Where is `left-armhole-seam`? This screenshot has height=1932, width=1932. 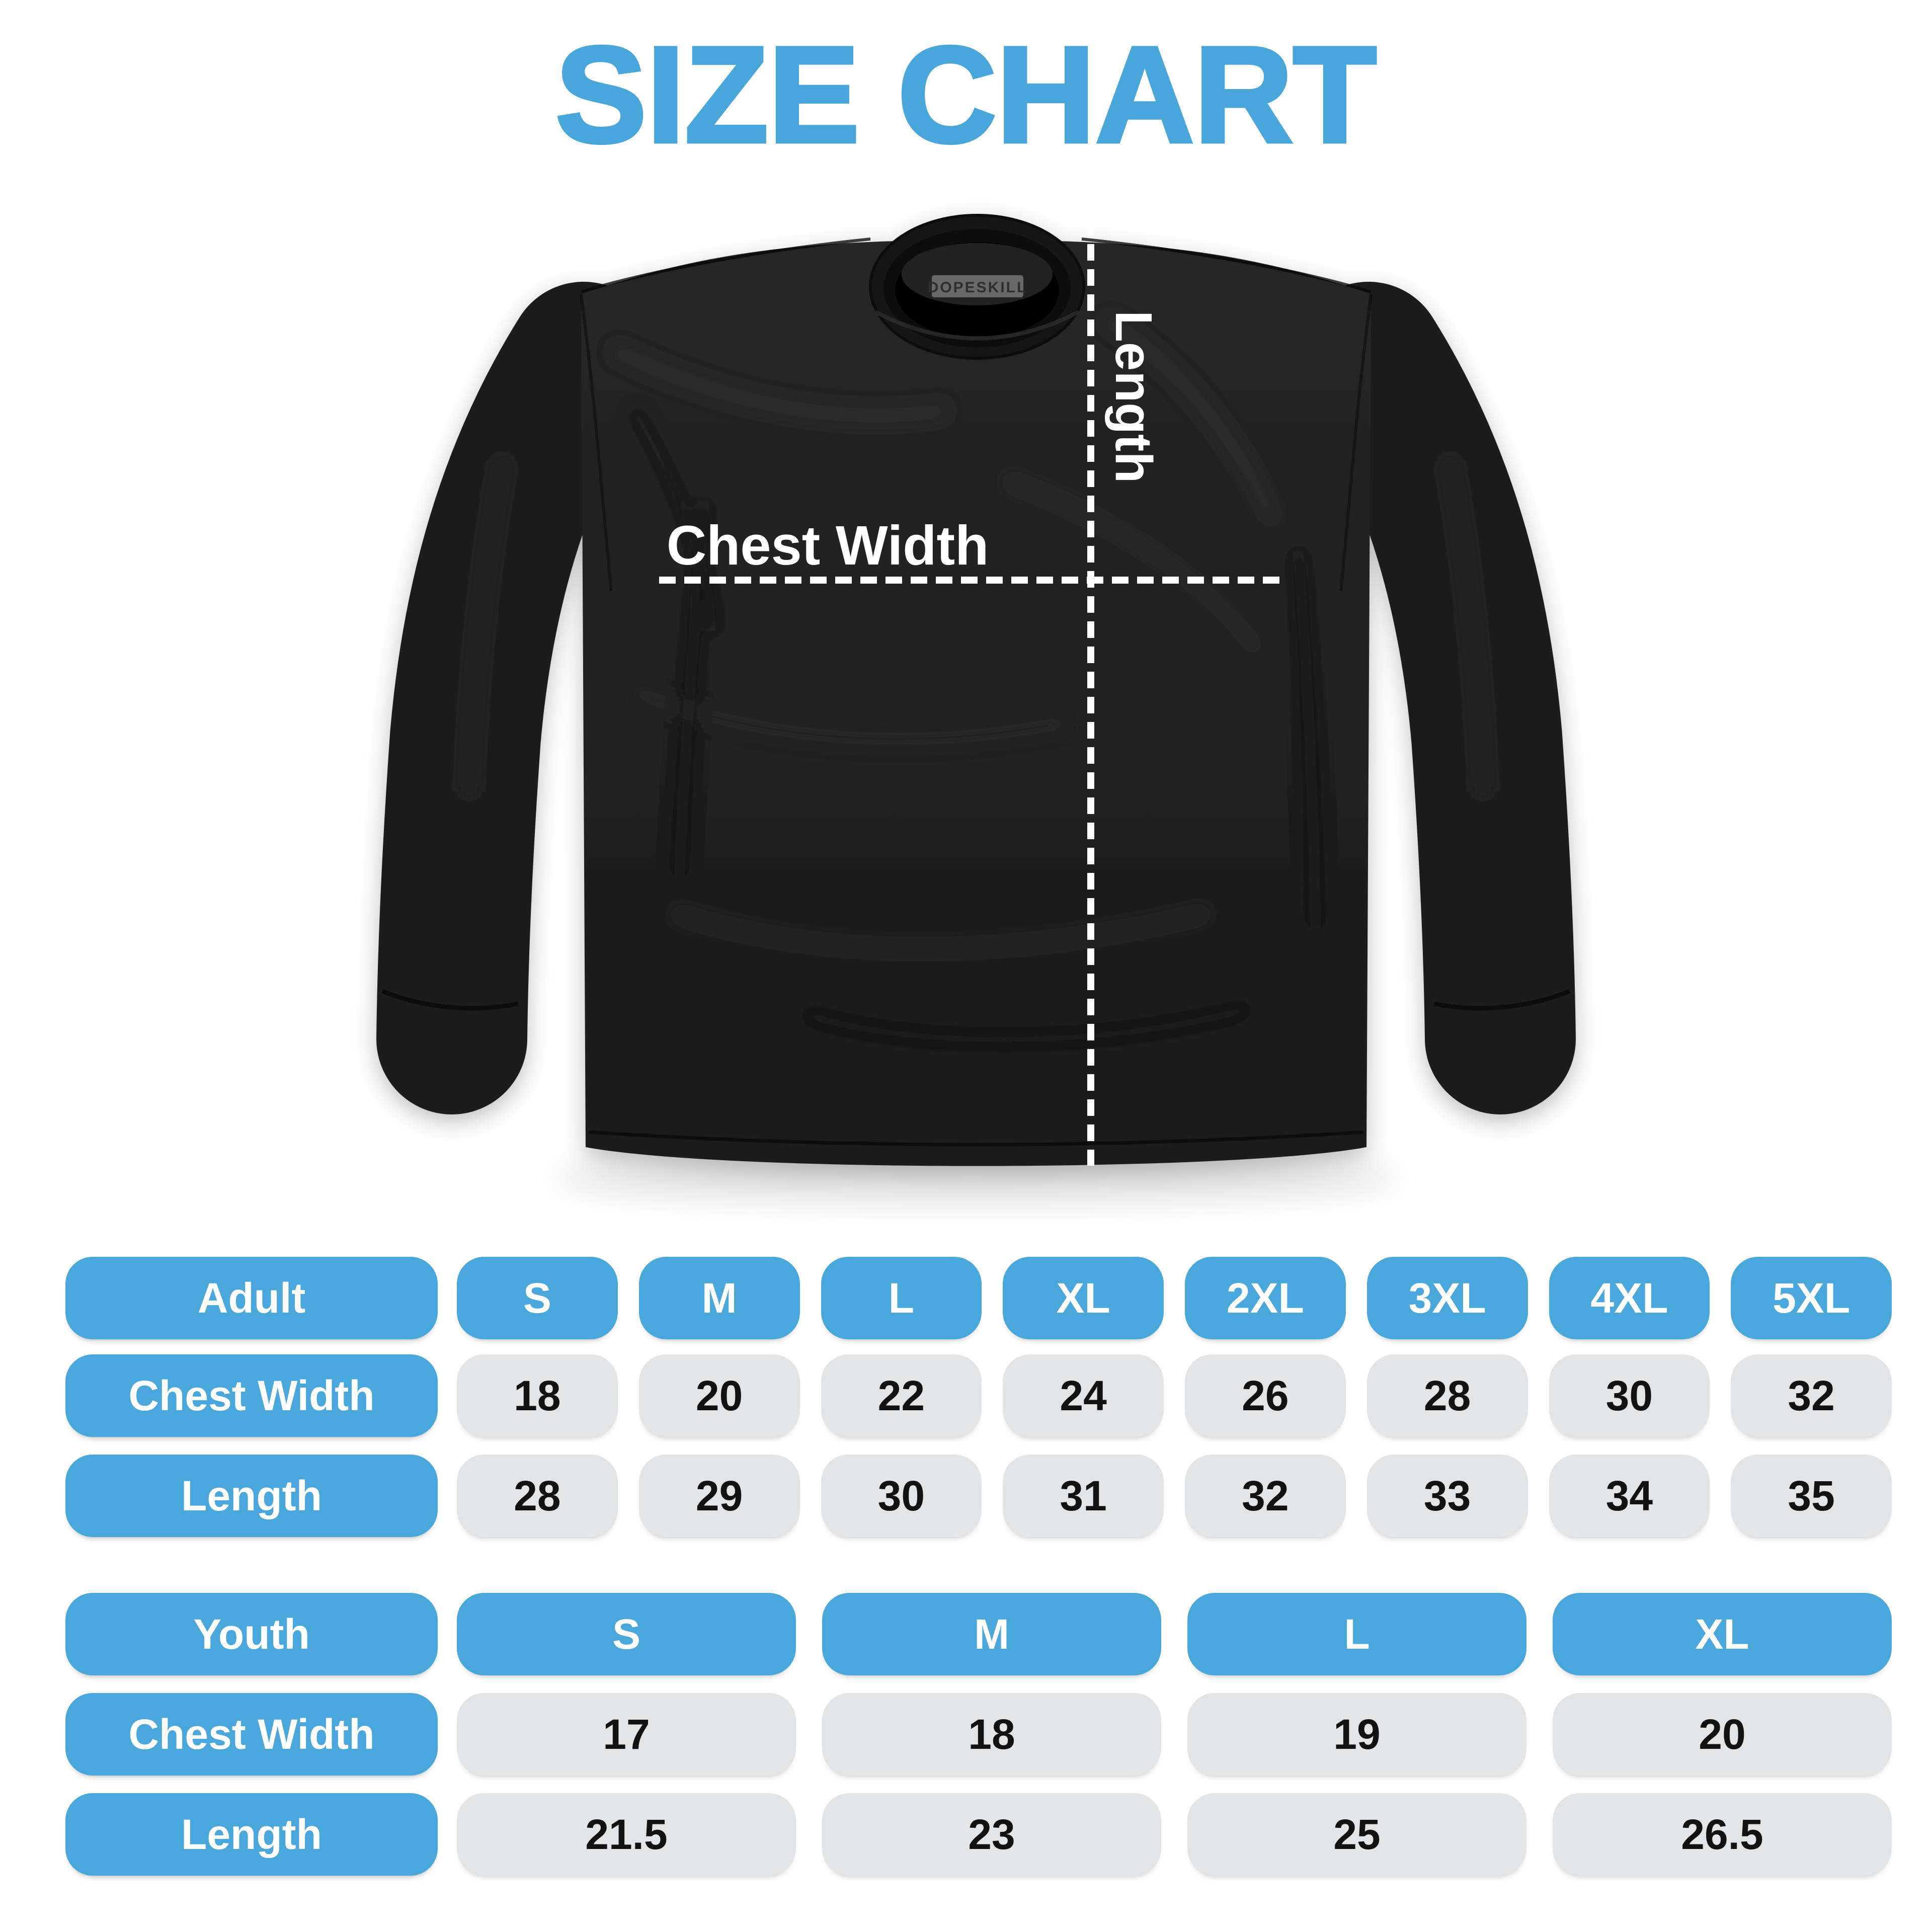 left-armhole-seam is located at coordinates (596, 443).